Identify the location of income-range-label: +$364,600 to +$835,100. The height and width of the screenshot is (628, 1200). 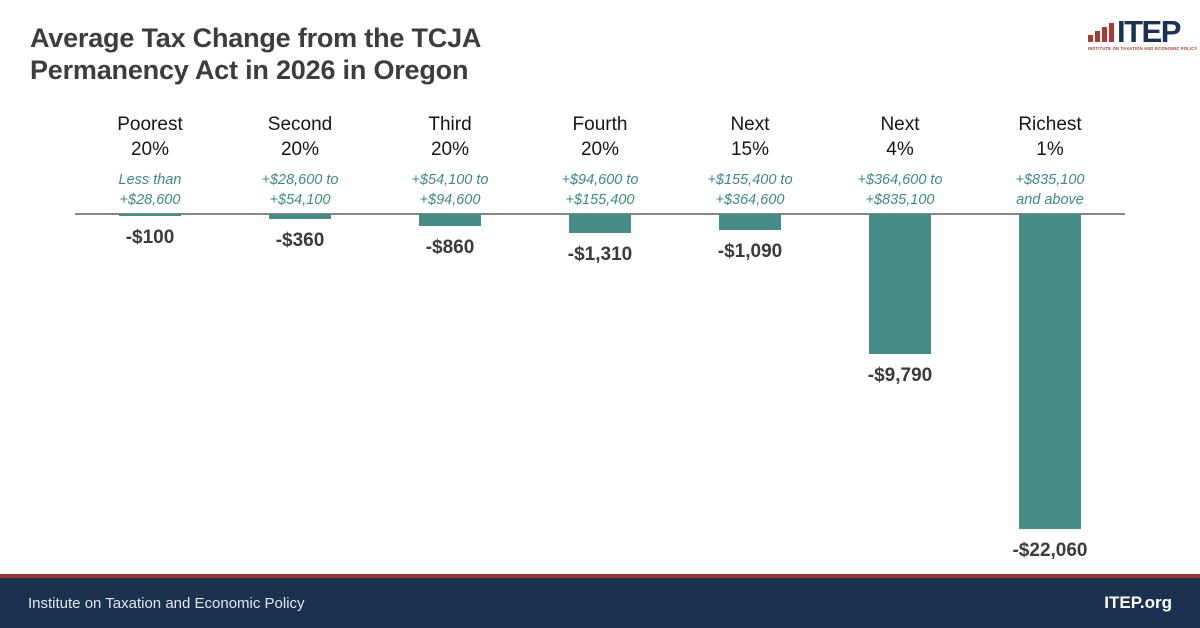
(900, 190).